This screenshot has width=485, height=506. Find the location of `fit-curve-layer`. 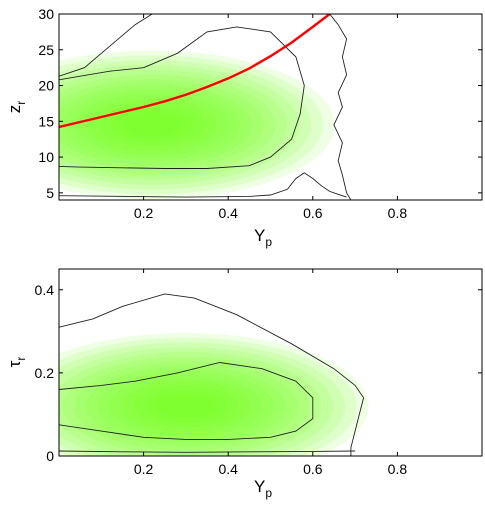

fit-curve-layer is located at coordinates (195, 71).